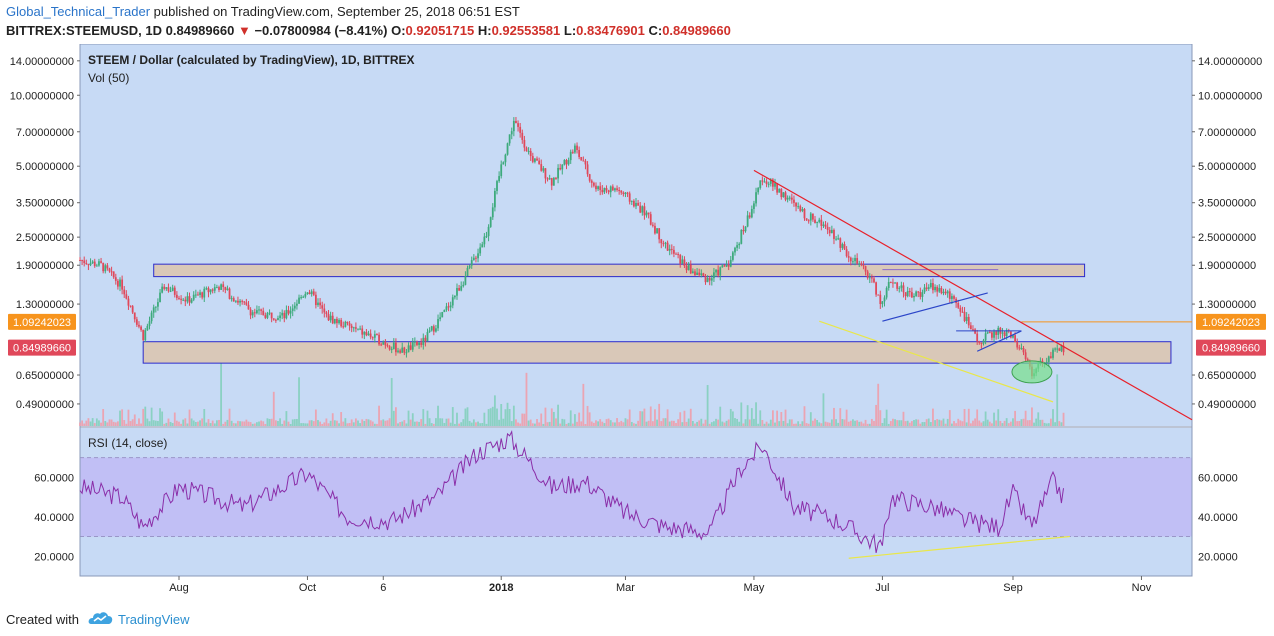  I want to click on y-tick-right: 1.90000000, so click(1227, 266).